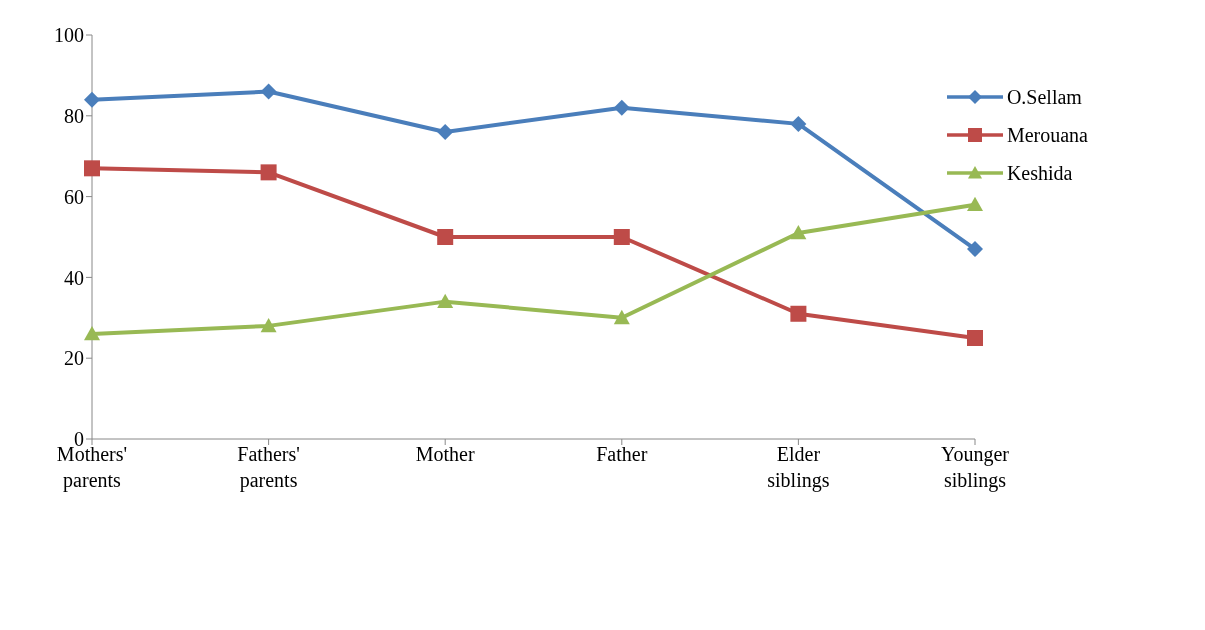  Describe the element at coordinates (975, 467) in the screenshot. I see `x-tick-label: Younger siblings` at that location.